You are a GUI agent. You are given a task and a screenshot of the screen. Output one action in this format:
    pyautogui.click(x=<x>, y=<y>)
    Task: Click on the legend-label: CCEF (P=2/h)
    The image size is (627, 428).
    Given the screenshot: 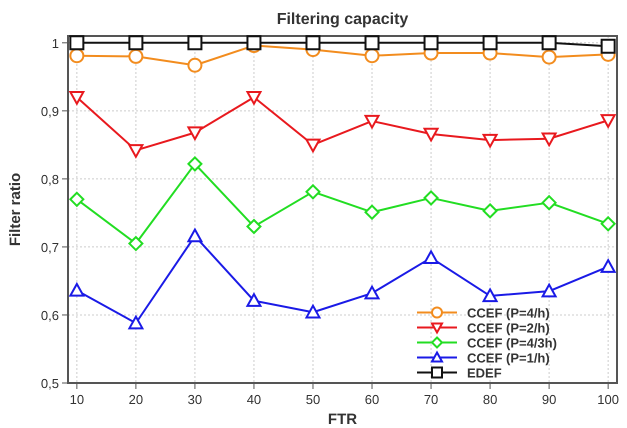 What is the action you would take?
    pyautogui.click(x=508, y=328)
    